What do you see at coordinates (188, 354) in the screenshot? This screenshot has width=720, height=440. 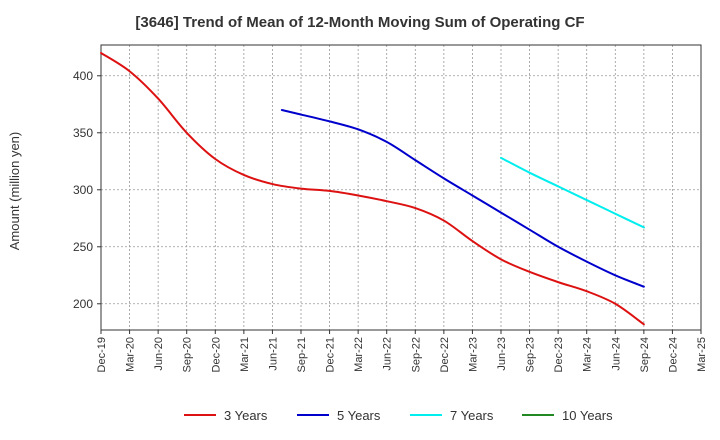 I see `x-tick-label: Sep-20` at bounding box center [188, 354].